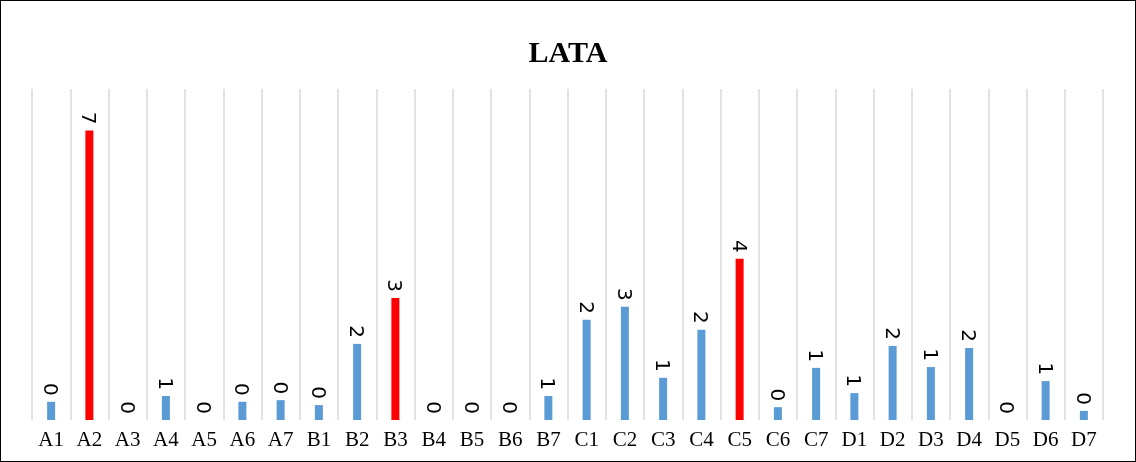  I want to click on x-tick-label: D6, so click(1045, 438).